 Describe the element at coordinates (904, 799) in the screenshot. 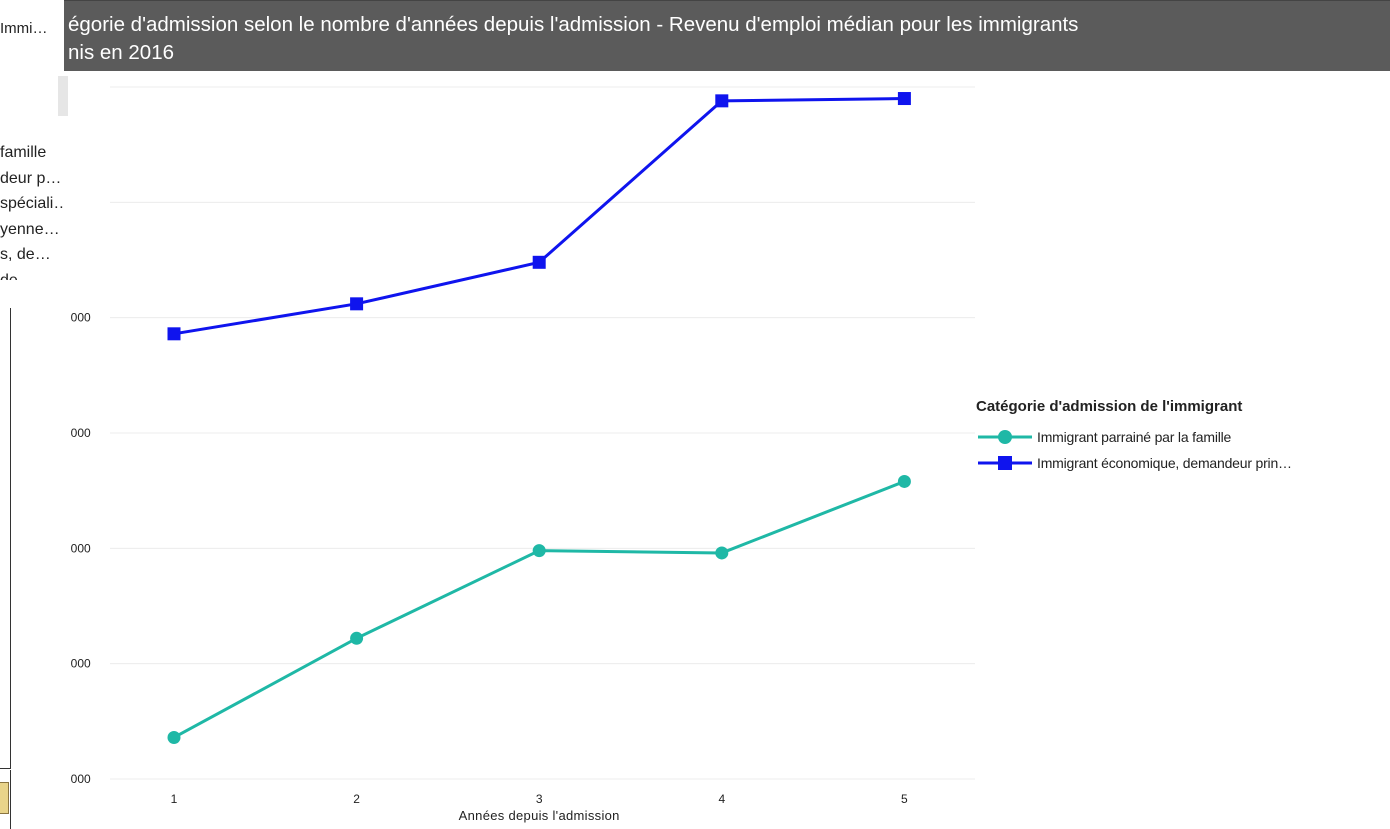

I see `x-tick-label: 5` at that location.